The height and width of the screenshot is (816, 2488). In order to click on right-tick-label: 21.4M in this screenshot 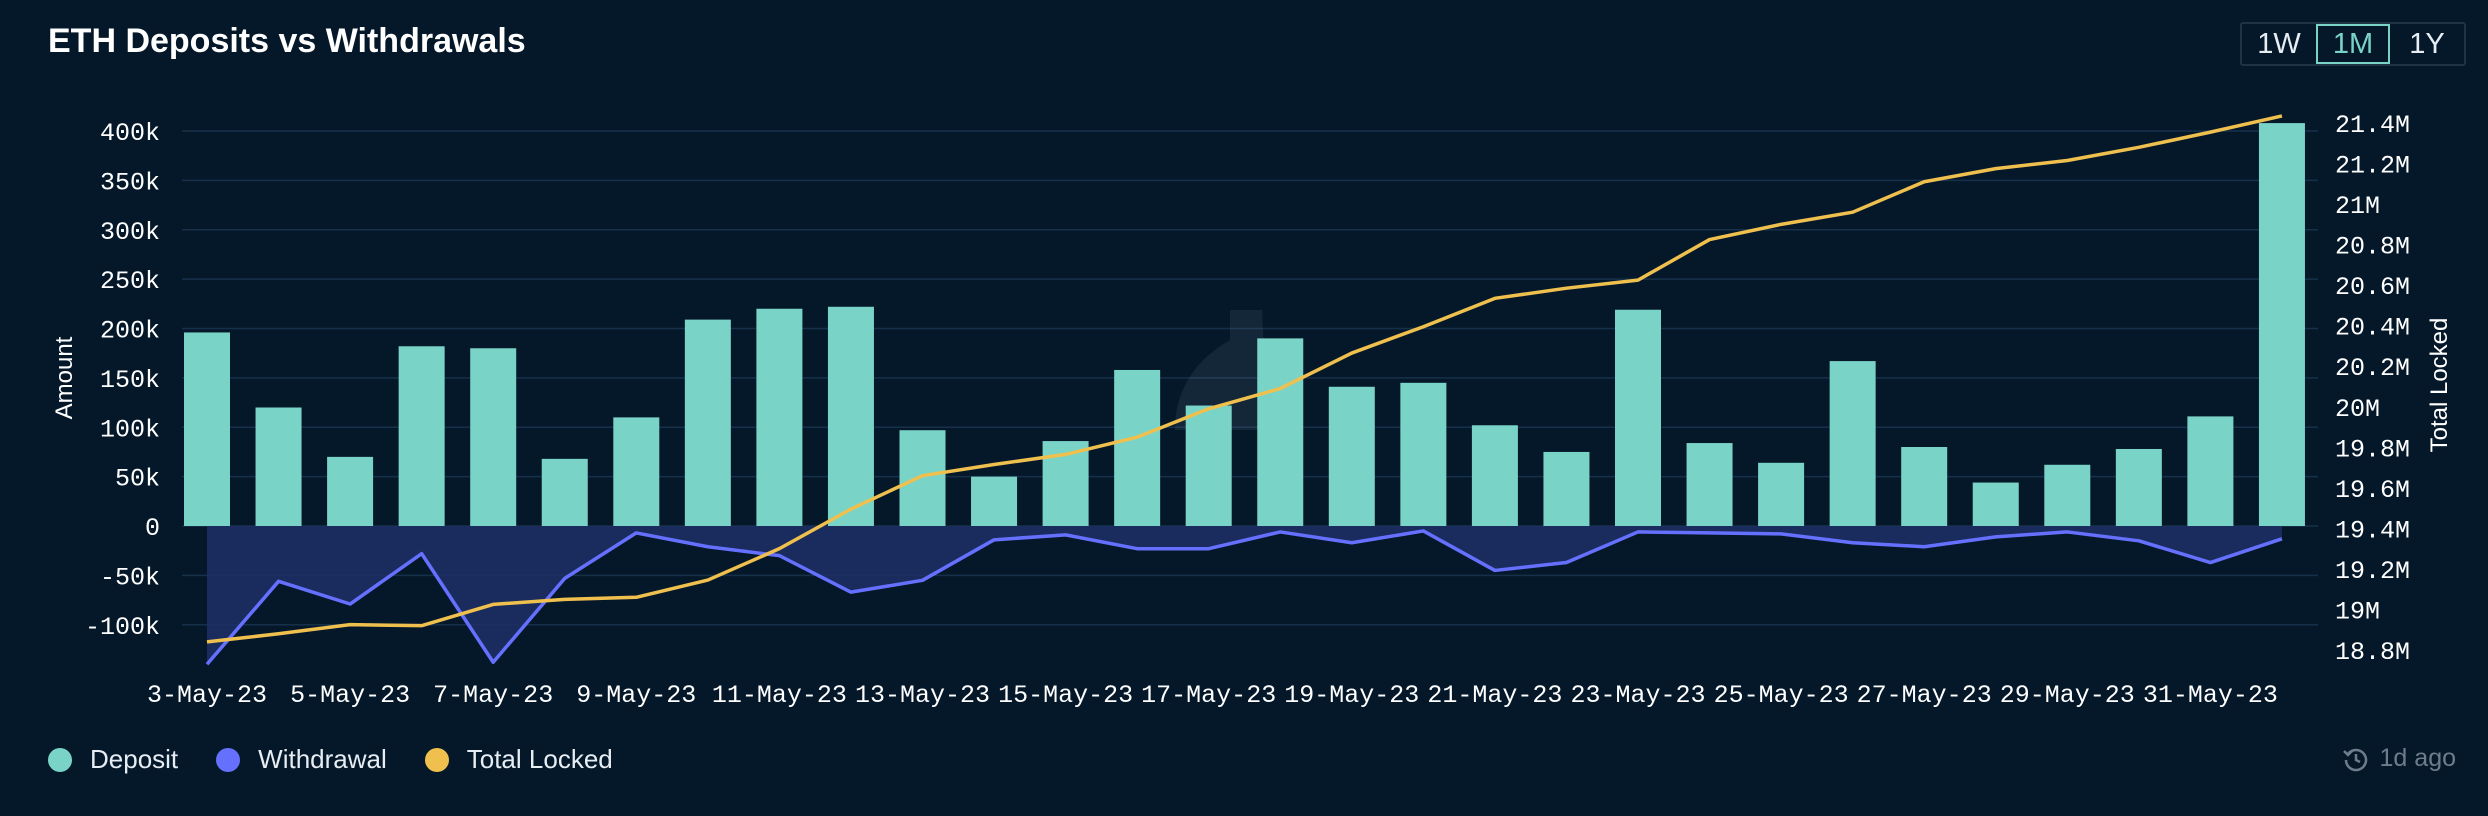, I will do `click(2372, 125)`.